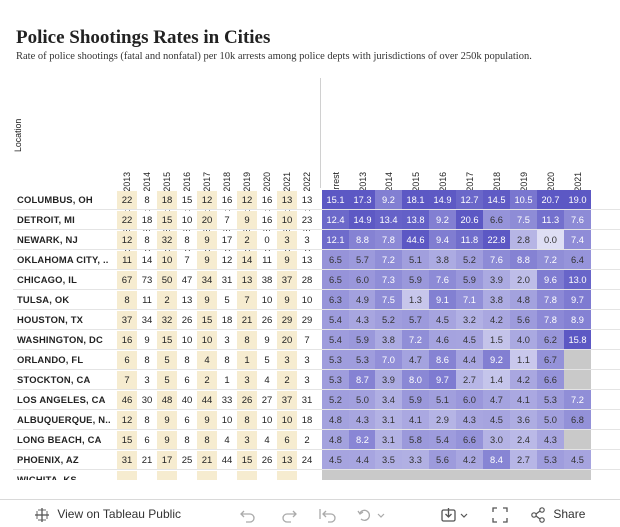  Describe the element at coordinates (335, 260) in the screenshot. I see `rate-cell: 6.5` at that location.